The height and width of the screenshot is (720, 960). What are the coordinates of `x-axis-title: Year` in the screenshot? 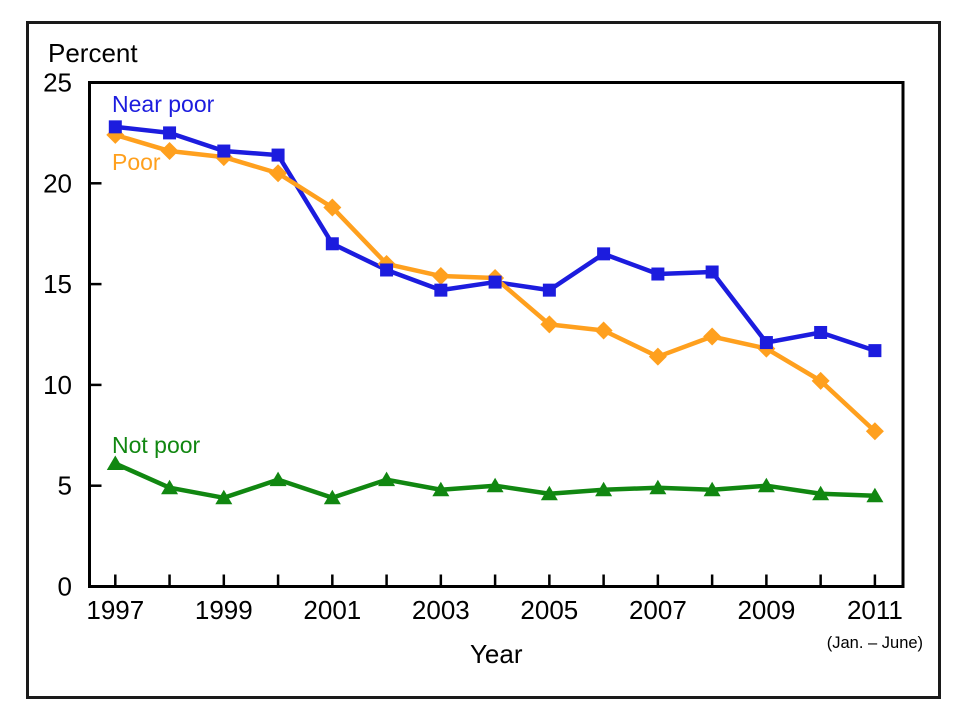 It's located at (496, 654).